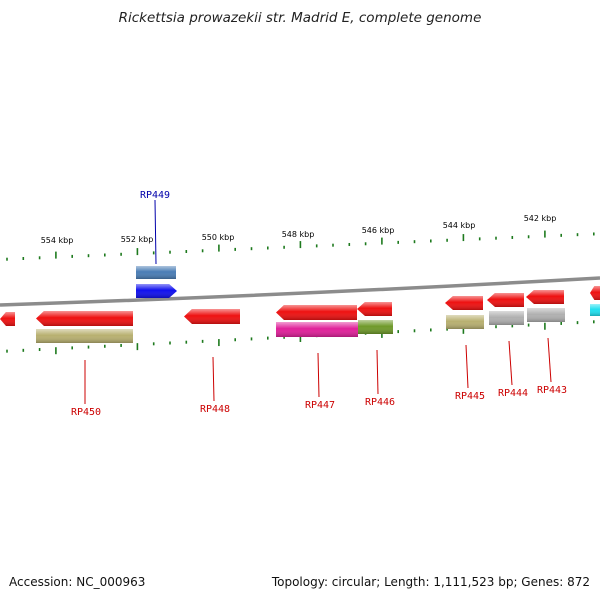  What do you see at coordinates (552, 390) in the screenshot?
I see `gene-label-rp443: RP443` at bounding box center [552, 390].